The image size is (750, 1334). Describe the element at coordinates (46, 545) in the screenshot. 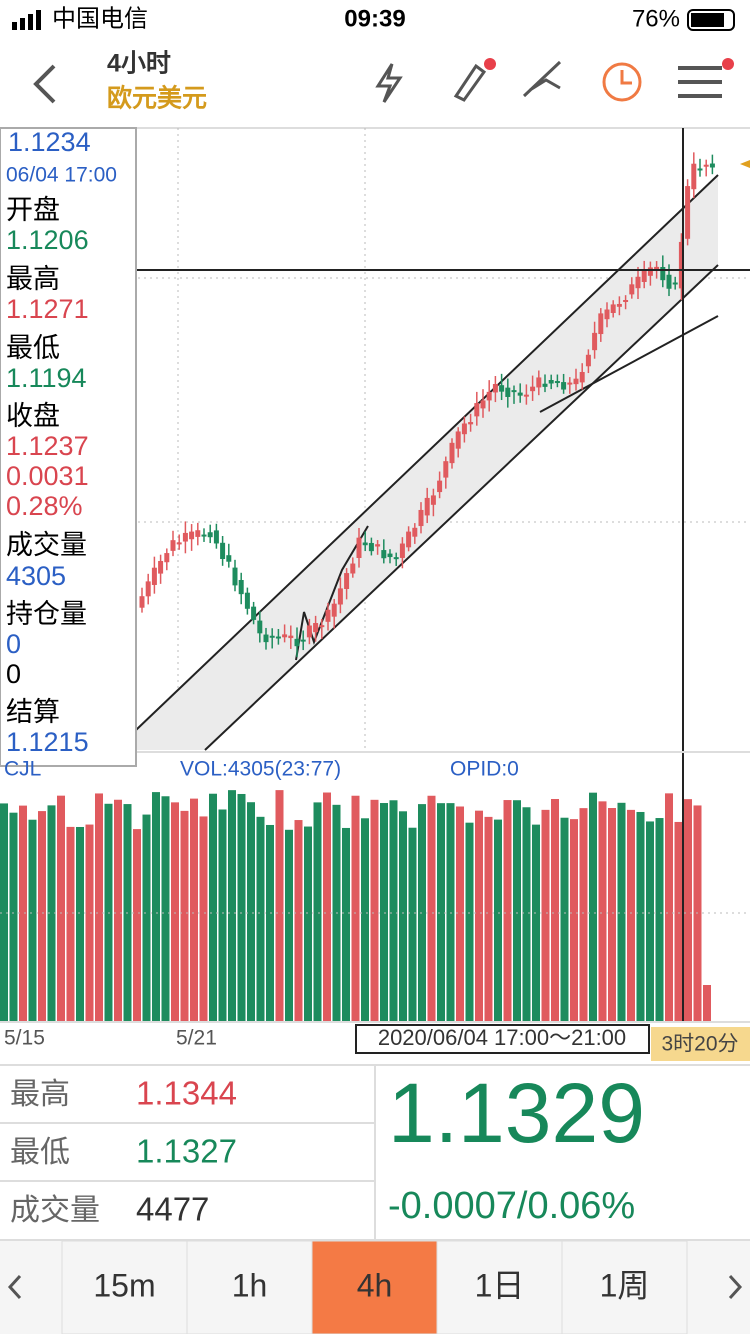

I see `label: 成交量` at that location.